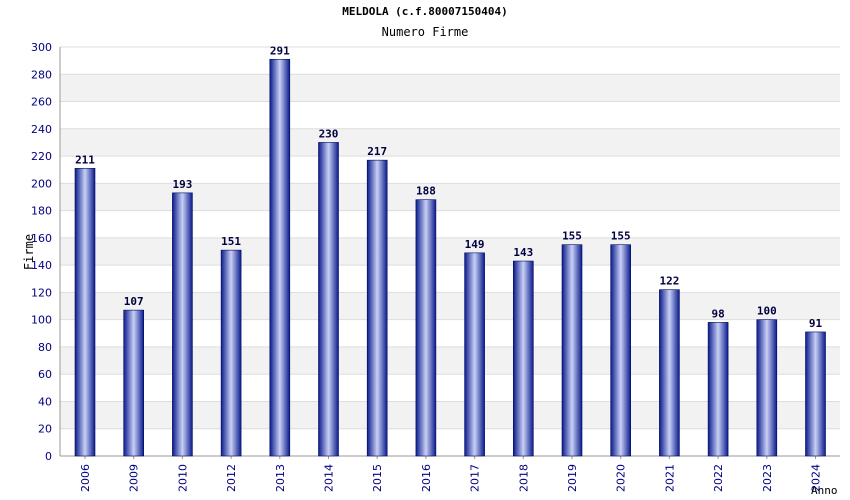 The width and height of the screenshot is (850, 500). Describe the element at coordinates (134, 478) in the screenshot. I see `x-tick-label-2009: 2009` at that location.